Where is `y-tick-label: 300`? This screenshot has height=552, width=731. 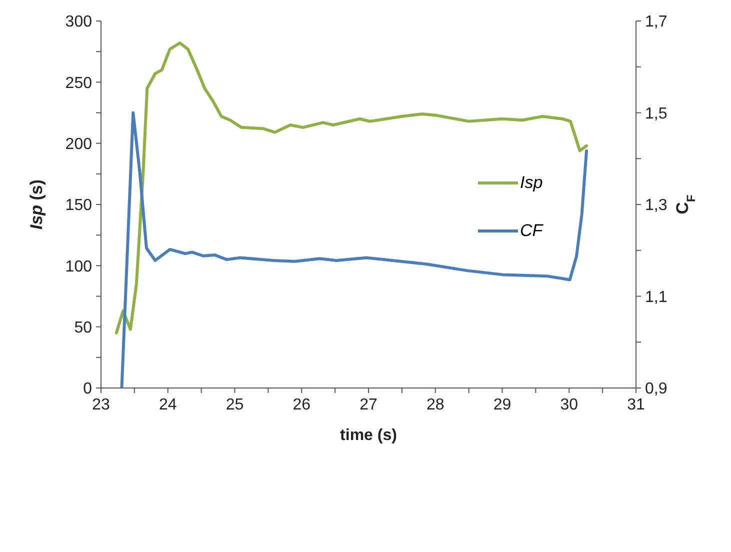
y-tick-label: 300 is located at coordinates (78, 22).